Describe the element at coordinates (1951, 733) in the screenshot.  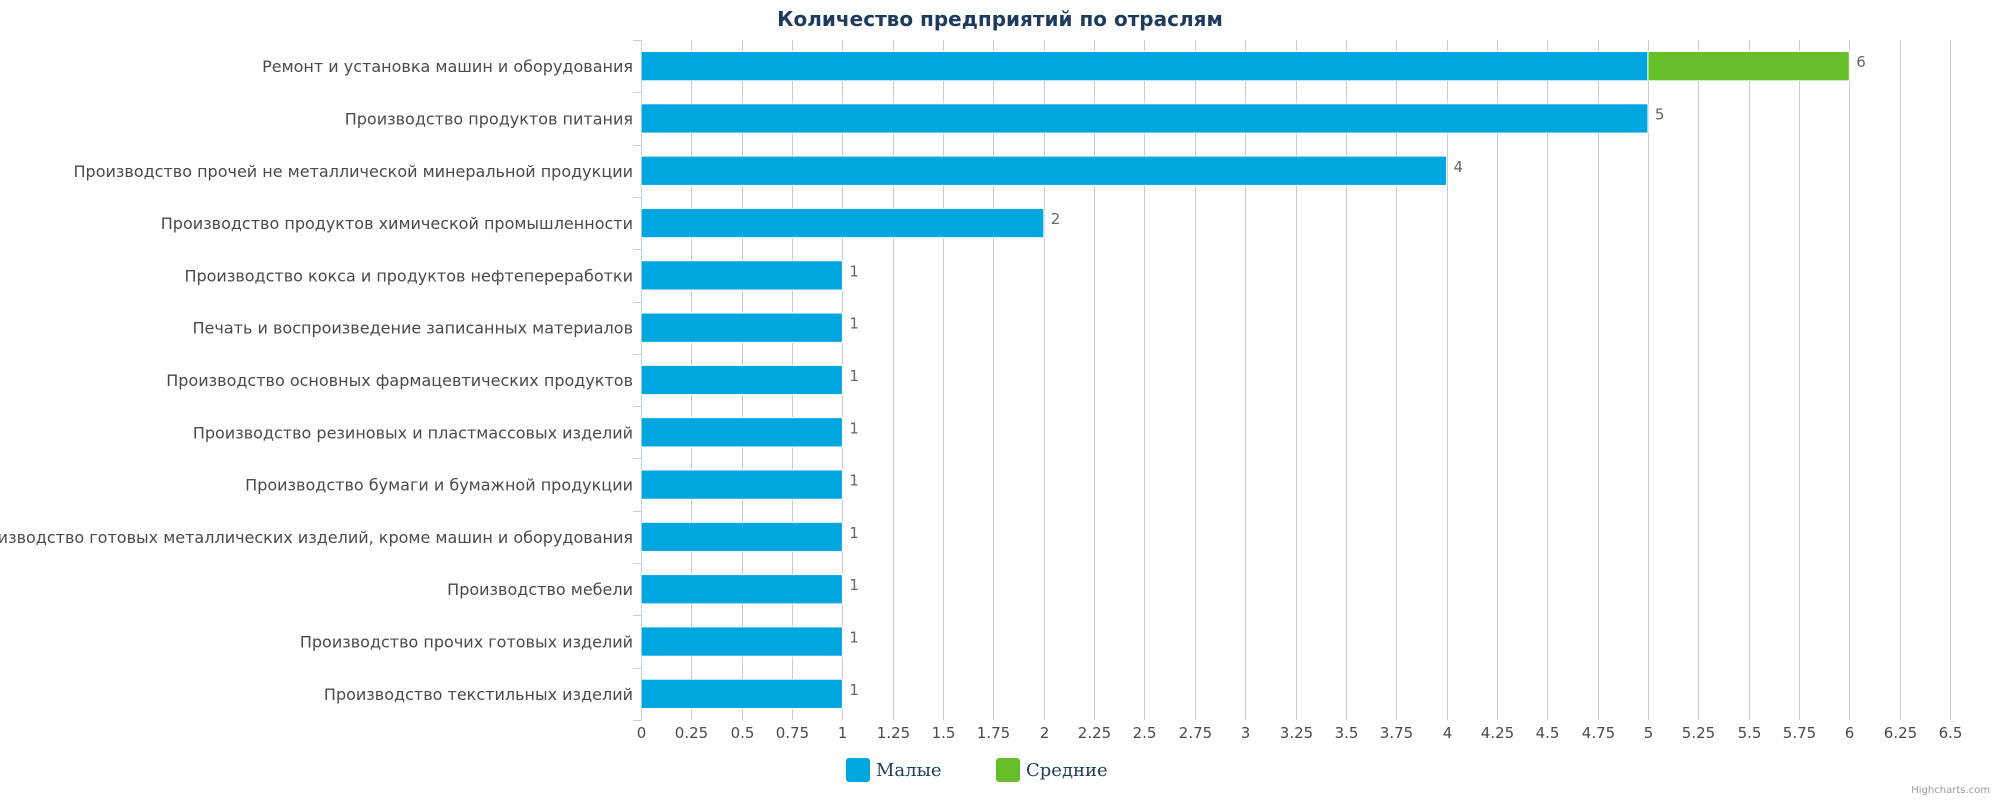
I see `x-tick-label: 6.5` at that location.